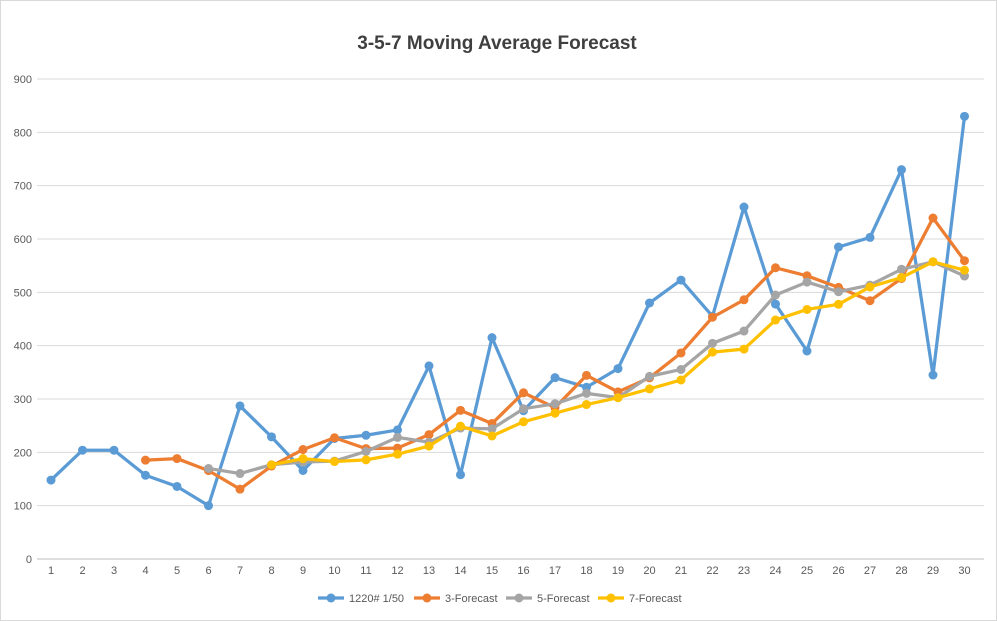 The height and width of the screenshot is (621, 997). I want to click on series-marker-3-forecast-x13, so click(429, 435).